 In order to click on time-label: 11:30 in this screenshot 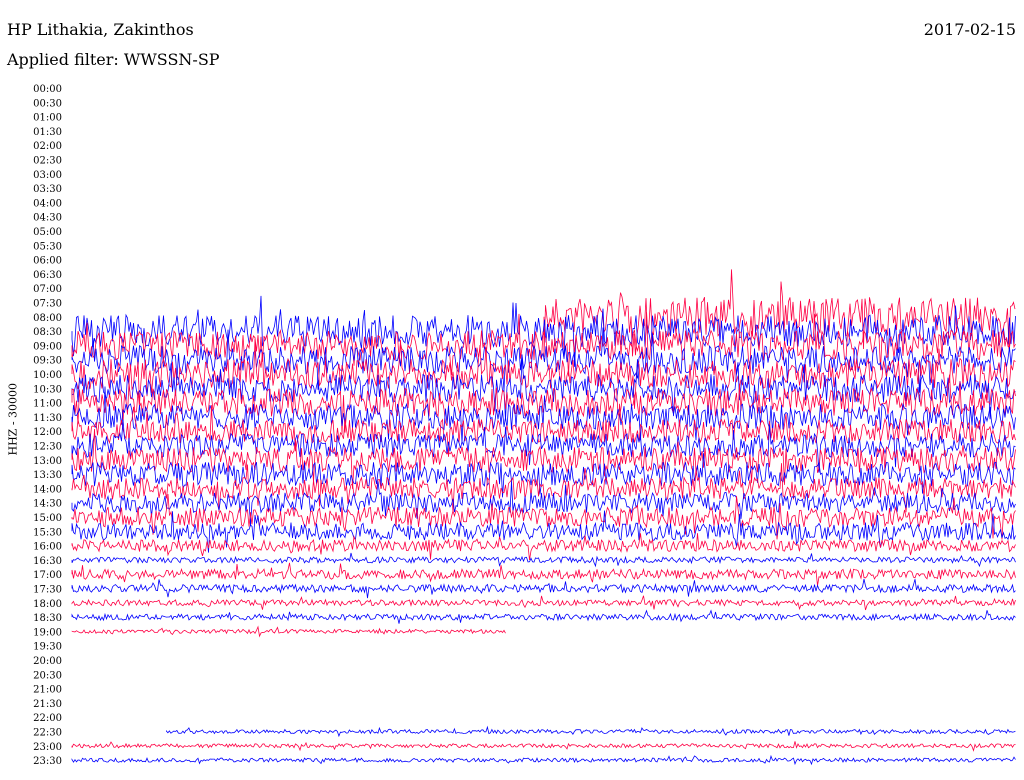, I will do `click(47, 418)`.